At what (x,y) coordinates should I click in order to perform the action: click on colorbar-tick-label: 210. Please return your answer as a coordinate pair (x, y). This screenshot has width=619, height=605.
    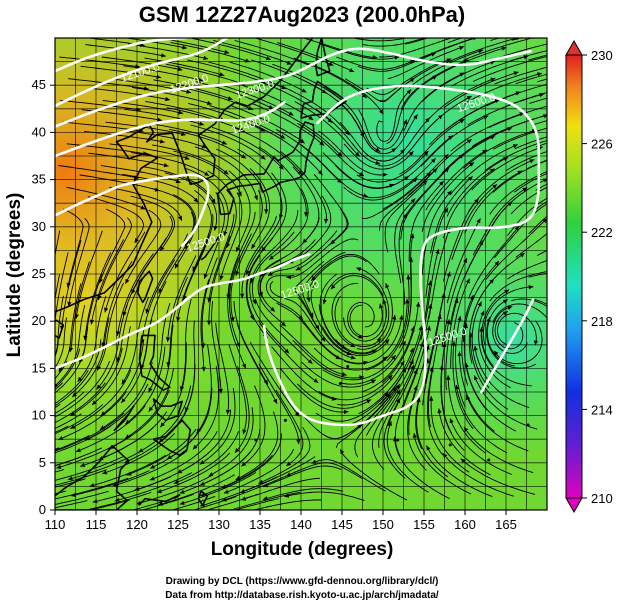
    Looking at the image, I should click on (602, 498).